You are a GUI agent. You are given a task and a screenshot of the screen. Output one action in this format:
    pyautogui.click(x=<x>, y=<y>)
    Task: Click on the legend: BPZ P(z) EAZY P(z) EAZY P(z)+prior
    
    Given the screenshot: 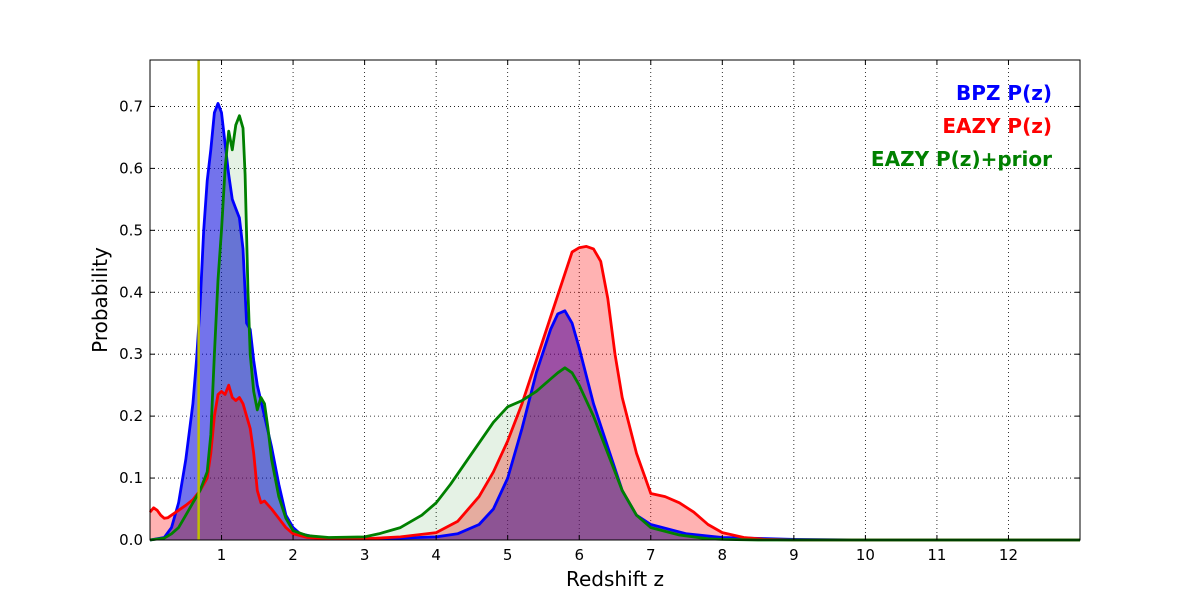 What is the action you would take?
    pyautogui.click(x=961, y=126)
    